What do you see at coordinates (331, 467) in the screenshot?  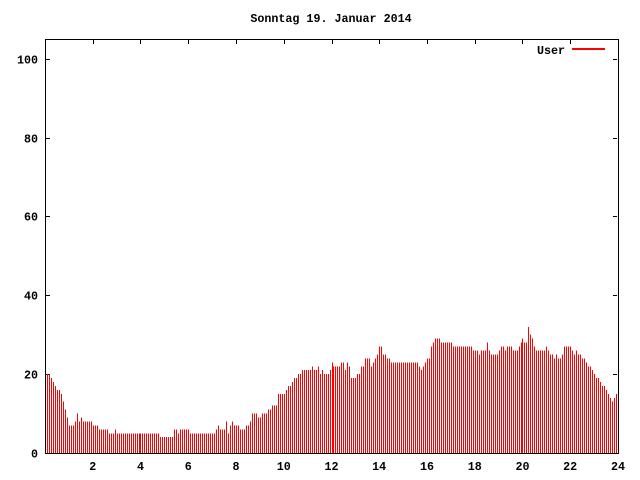 I see `svg-text: 12` at bounding box center [331, 467].